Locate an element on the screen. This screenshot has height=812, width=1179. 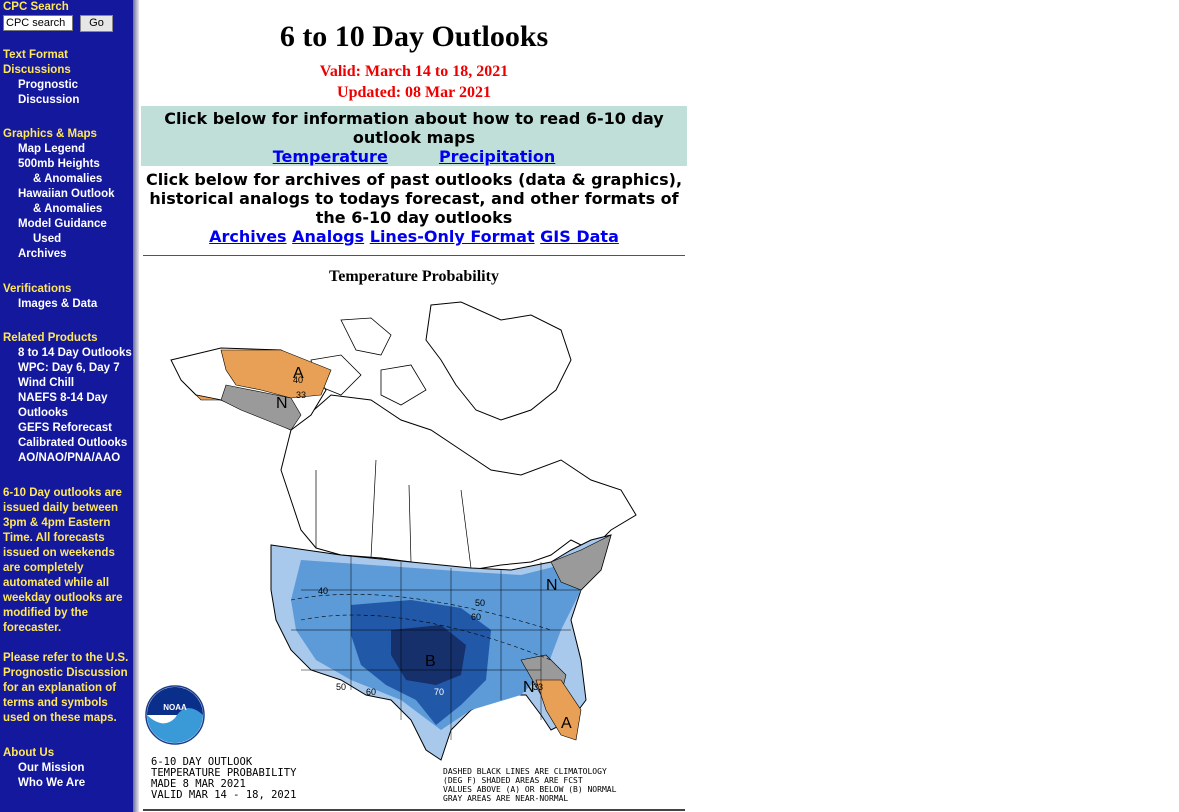
verifications-title: Verifications is located at coordinates (37, 289).